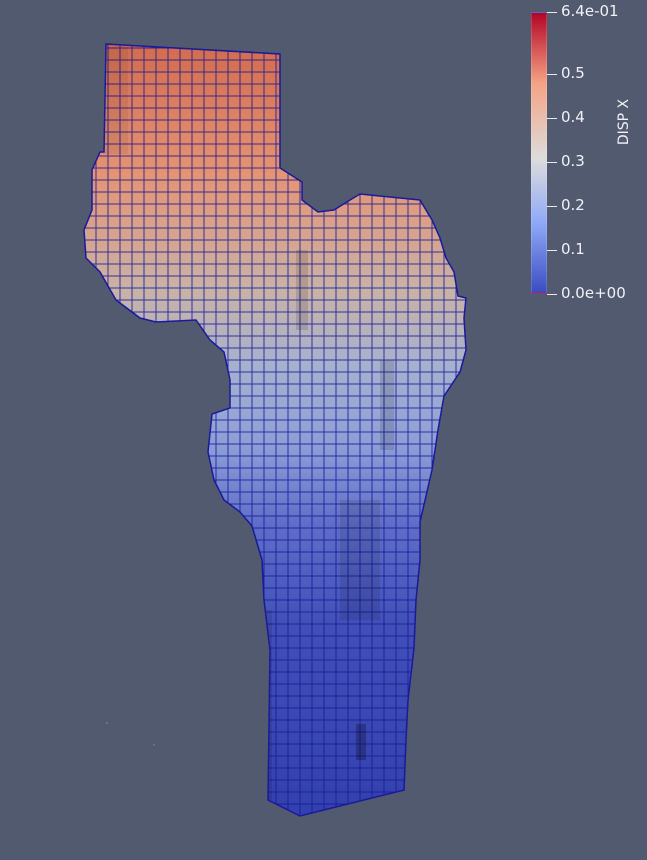 The height and width of the screenshot is (860, 647). What do you see at coordinates (539, 153) in the screenshot?
I see `colorbar` at bounding box center [539, 153].